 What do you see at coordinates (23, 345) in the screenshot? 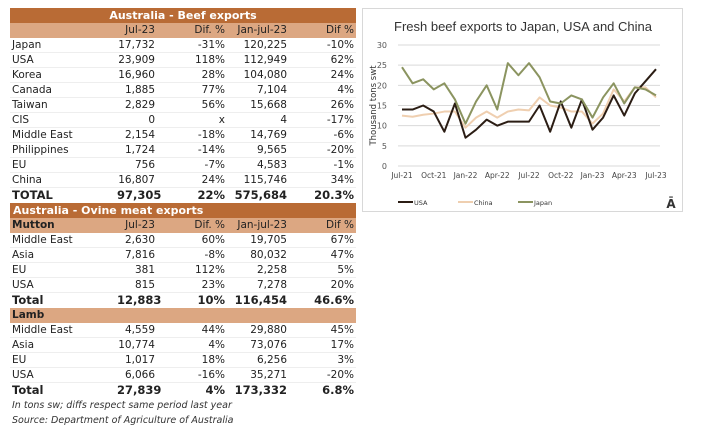
I see `cell: Asia` at bounding box center [23, 345].